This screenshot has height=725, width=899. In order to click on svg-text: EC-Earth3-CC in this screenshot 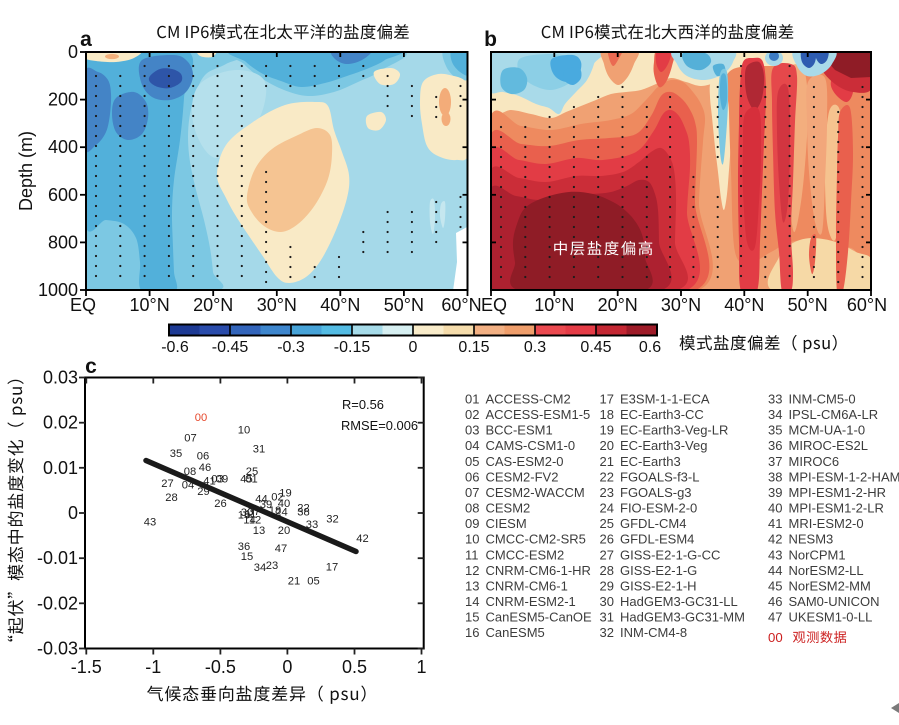, I will do `click(662, 414)`.